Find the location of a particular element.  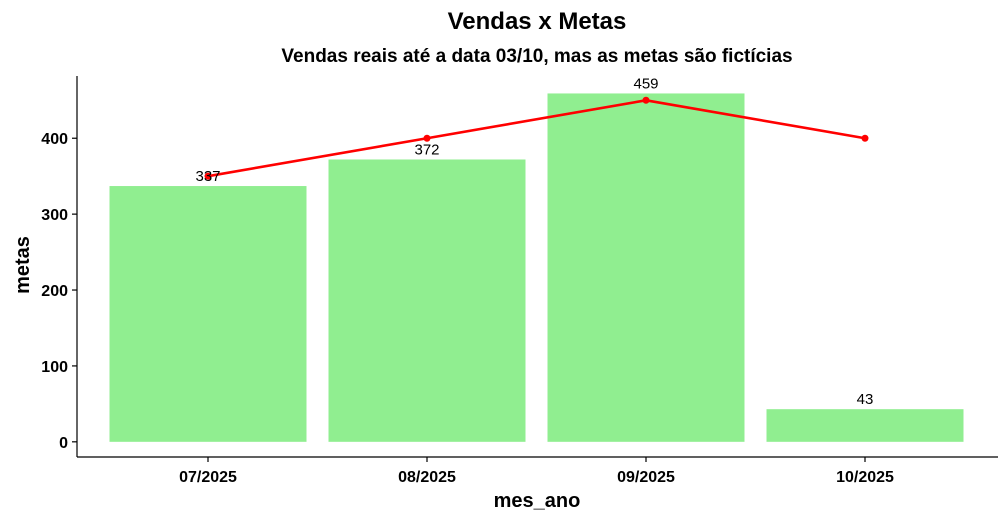

x-tick-label: 09/2025 is located at coordinates (646, 477).